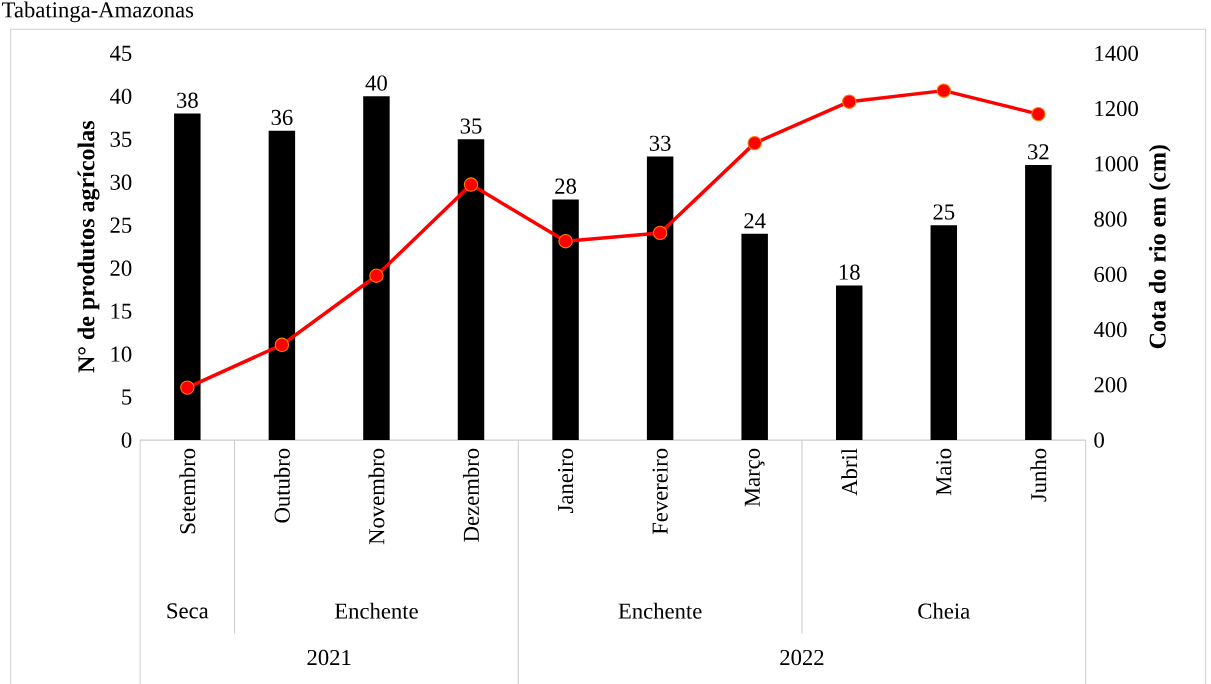 This screenshot has width=1211, height=684. Describe the element at coordinates (121, 225) in the screenshot. I see `y-tick-label: 25` at that location.